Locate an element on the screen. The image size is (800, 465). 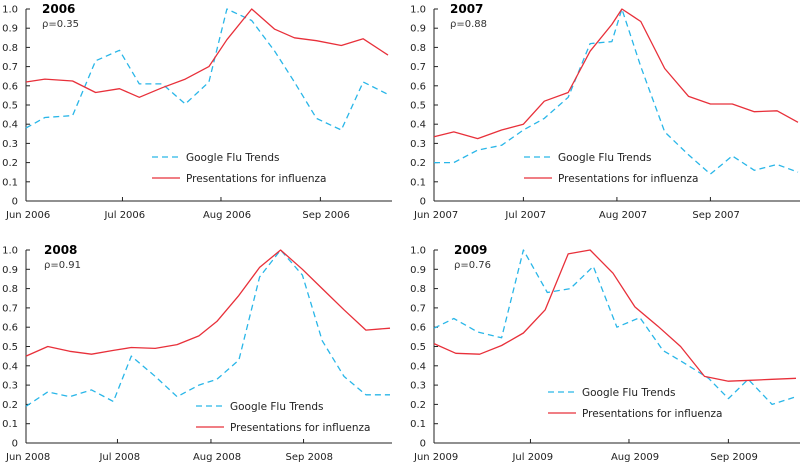
panel-title: 2009 is located at coordinates (470, 250).